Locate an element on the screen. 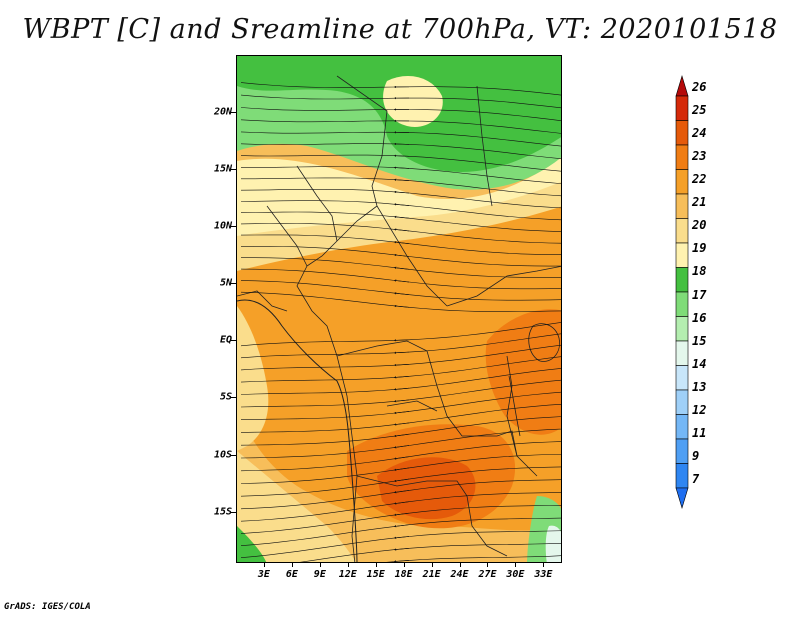  colorbar-label: 18 is located at coordinates (699, 271).